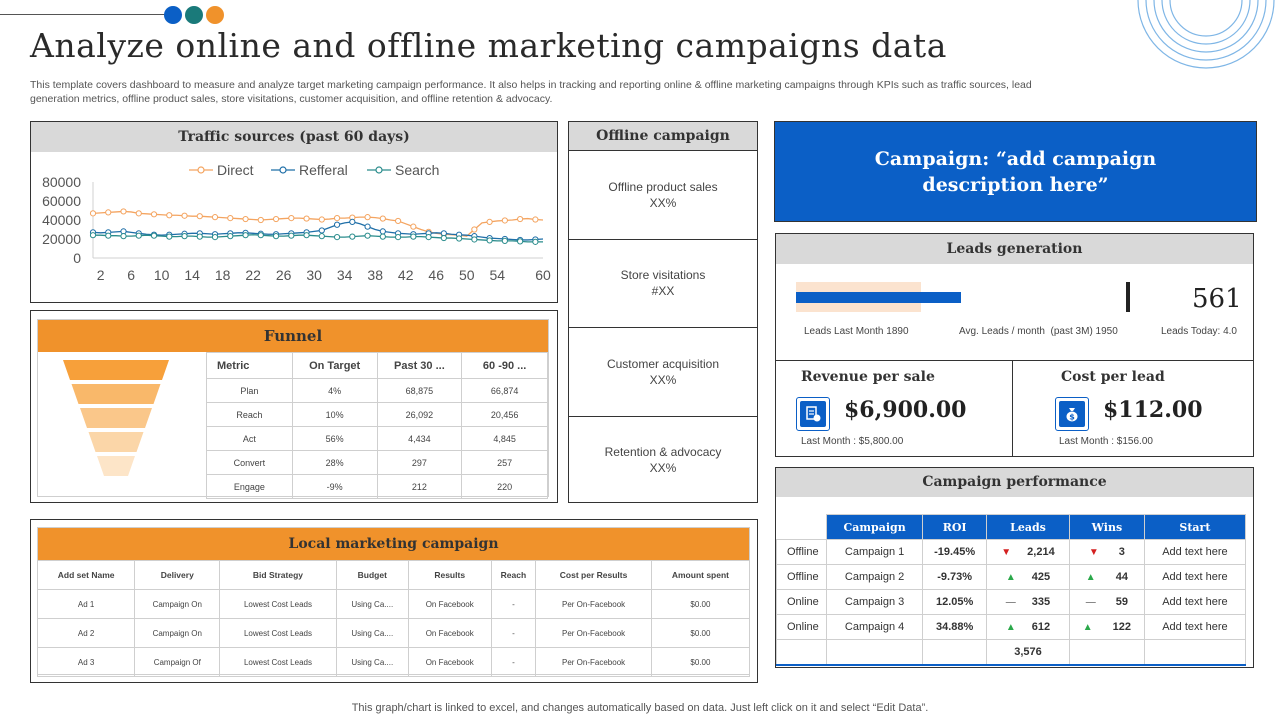 The image size is (1280, 720). I want to click on x-tick-label: 60, so click(543, 275).